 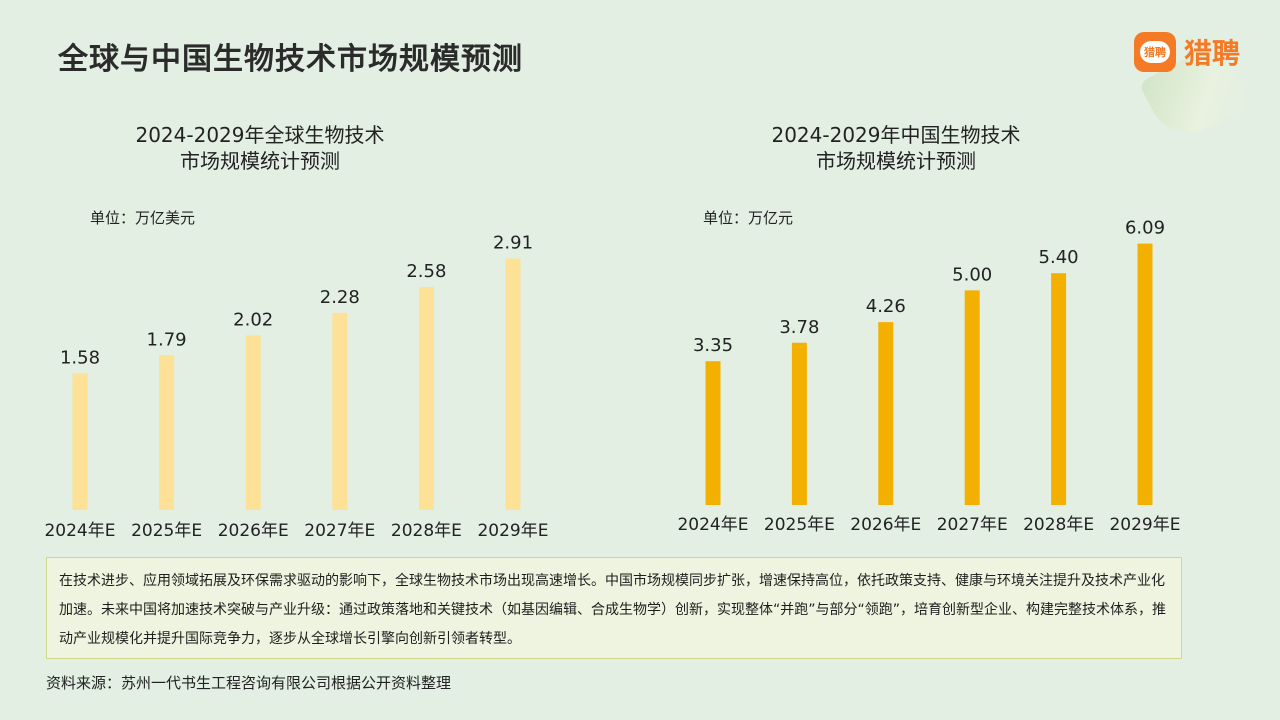 I want to click on data-label: 3.35, so click(x=713, y=345).